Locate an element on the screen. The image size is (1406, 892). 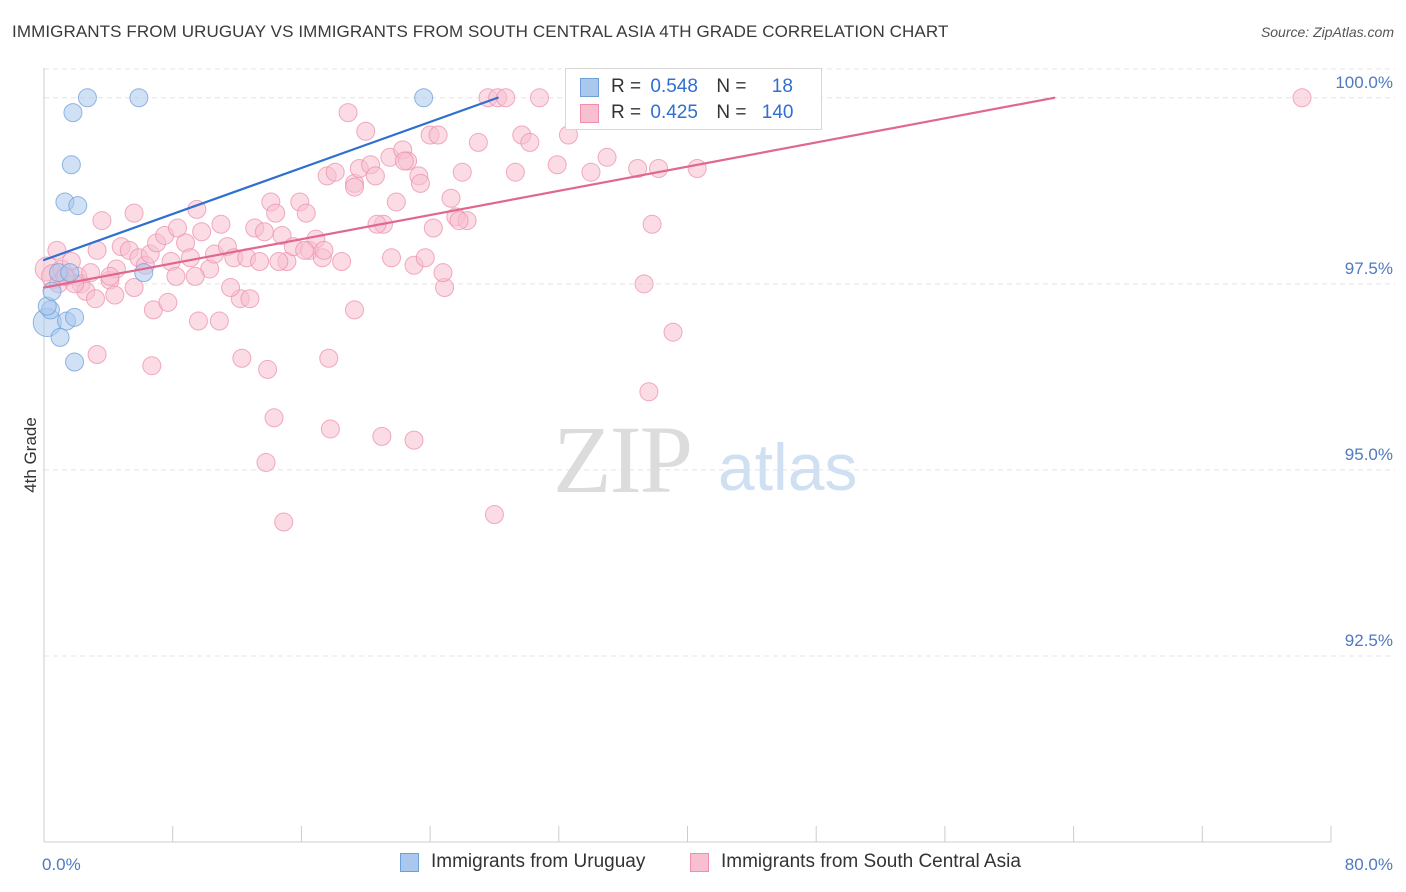
series-legend-label-uruguay: Immigrants from Uruguay is located at coordinates (538, 861).